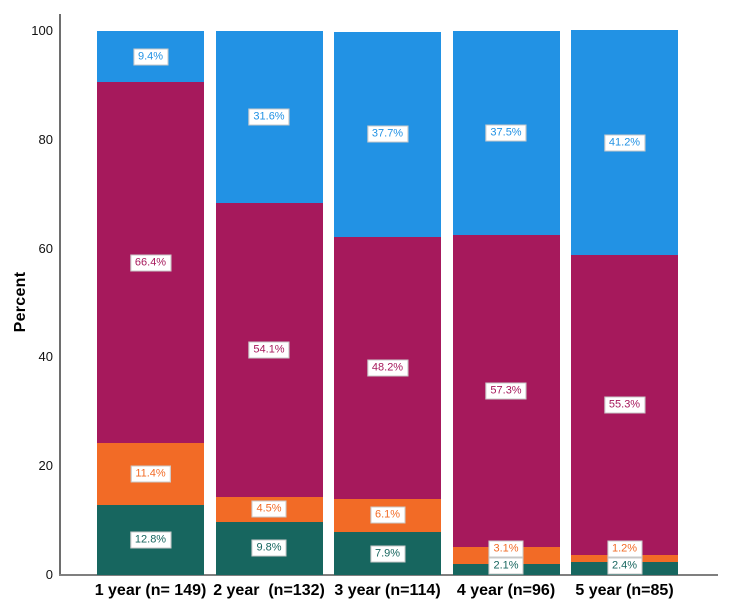  What do you see at coordinates (624, 590) in the screenshot?
I see `x-axis-label: 5 year (n=85)` at bounding box center [624, 590].